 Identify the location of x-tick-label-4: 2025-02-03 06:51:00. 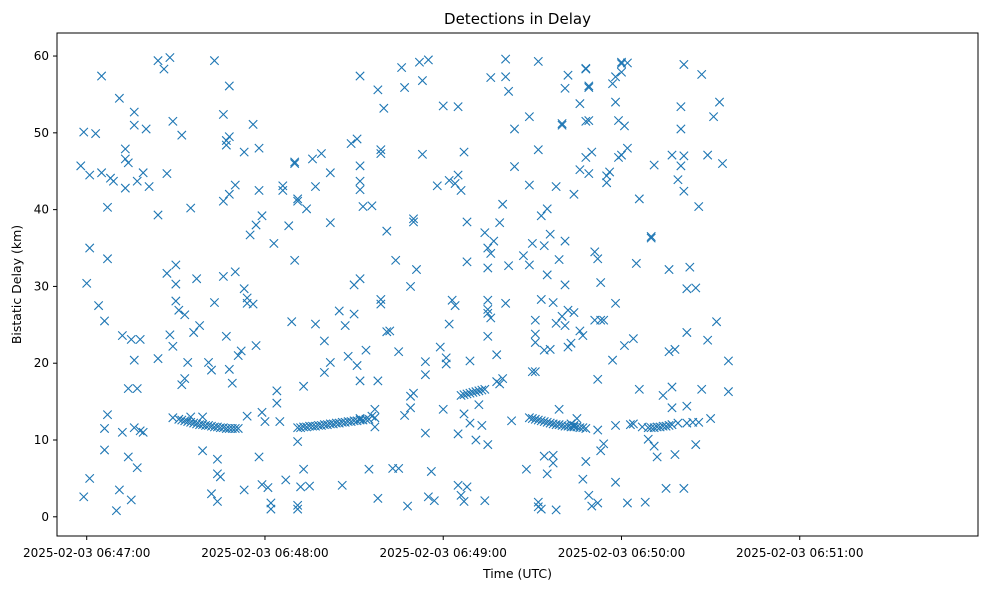
(799, 553).